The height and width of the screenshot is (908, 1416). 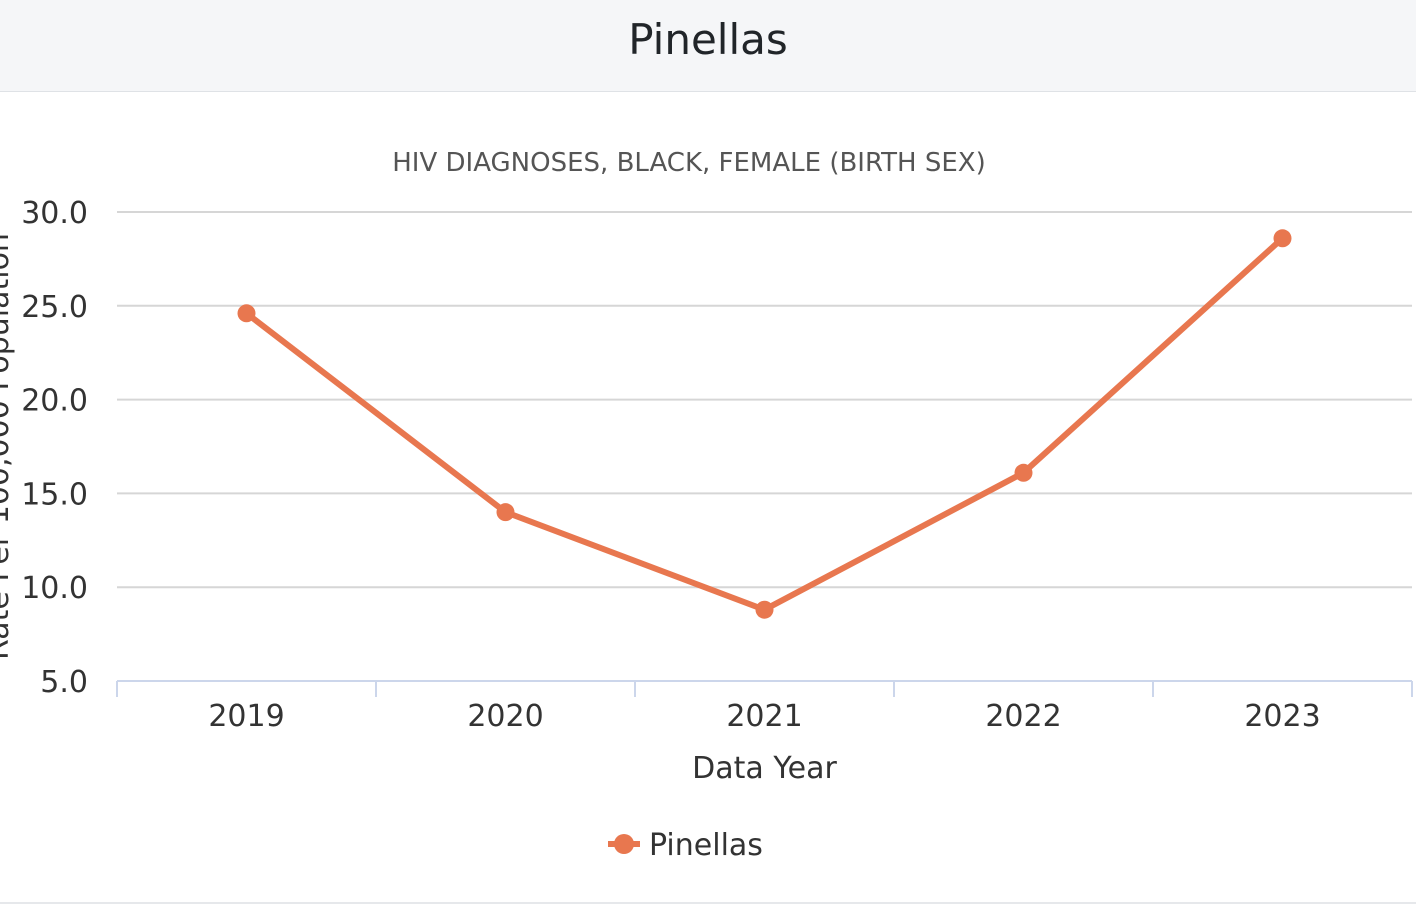 I want to click on x-tick-label: 2023, so click(x=1282, y=716).